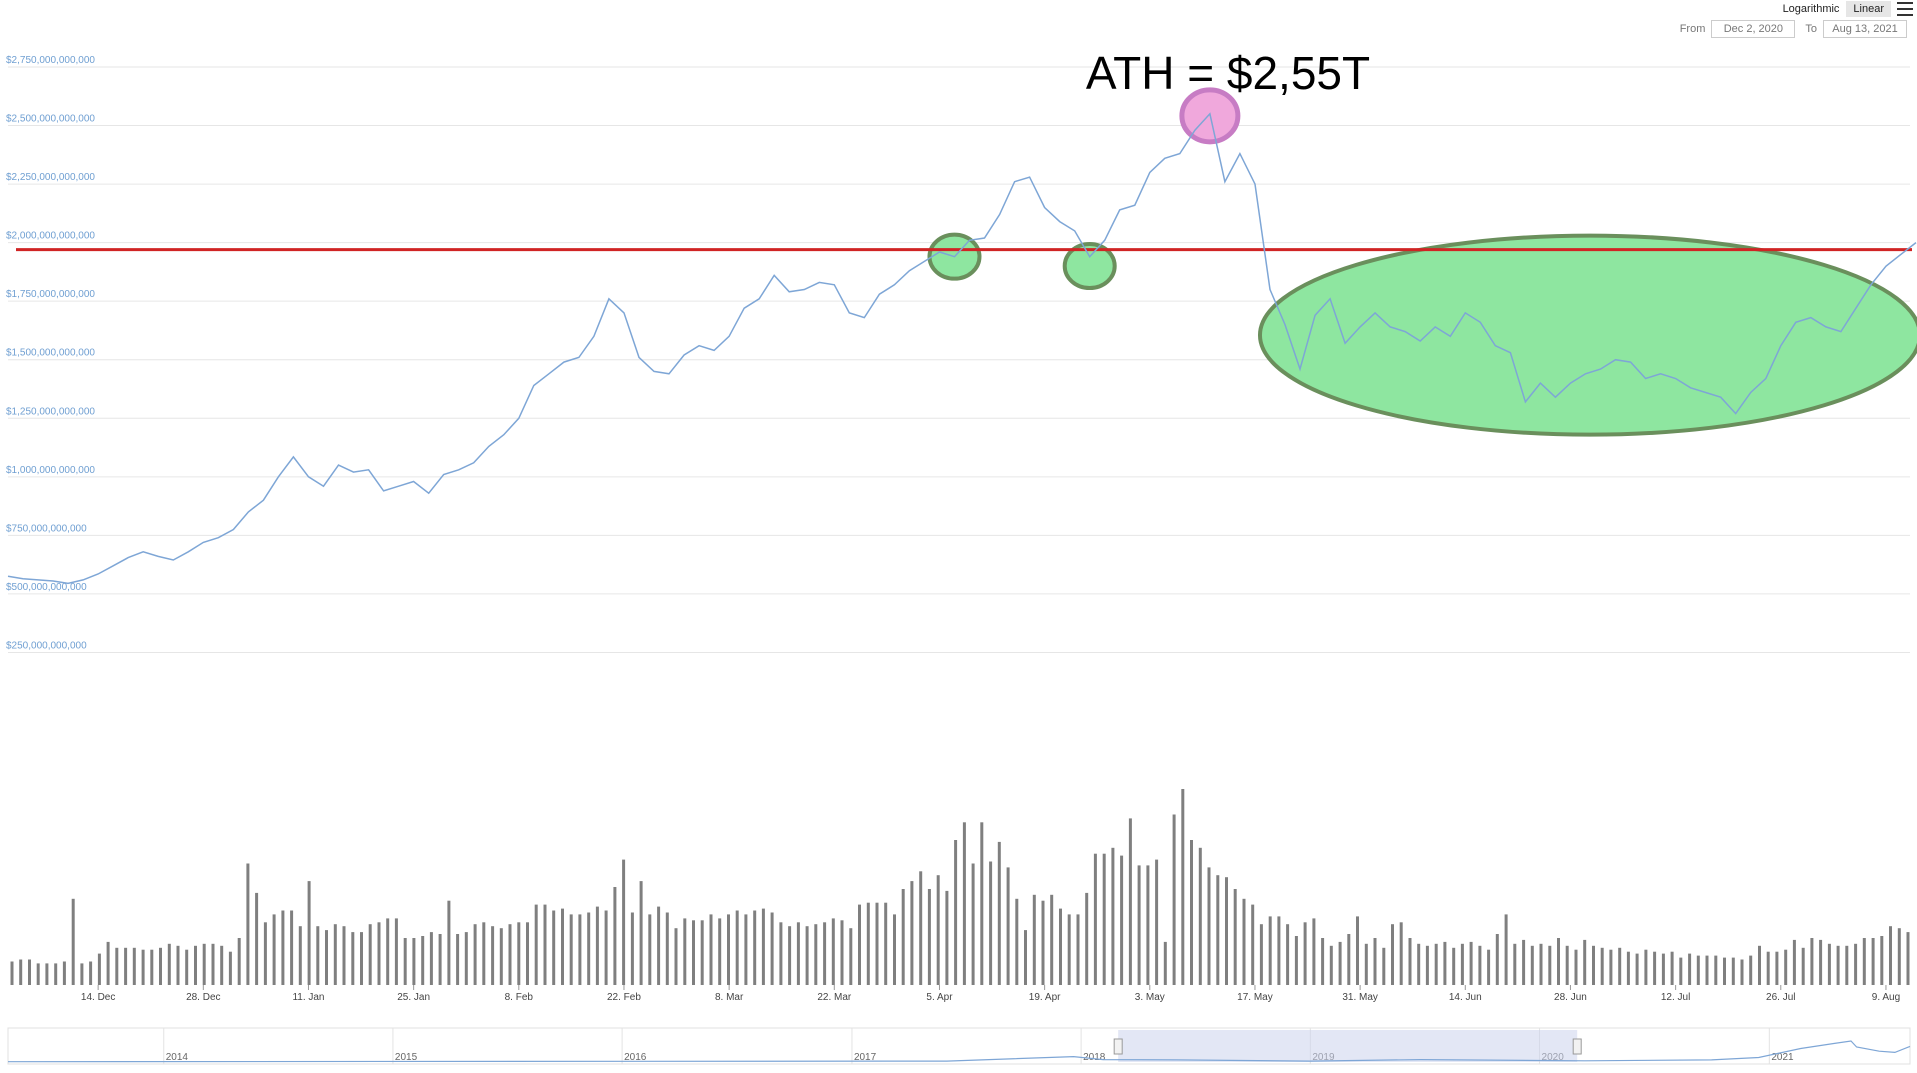  Describe the element at coordinates (1348, 1046) in the screenshot. I see `navigator-selection` at that location.